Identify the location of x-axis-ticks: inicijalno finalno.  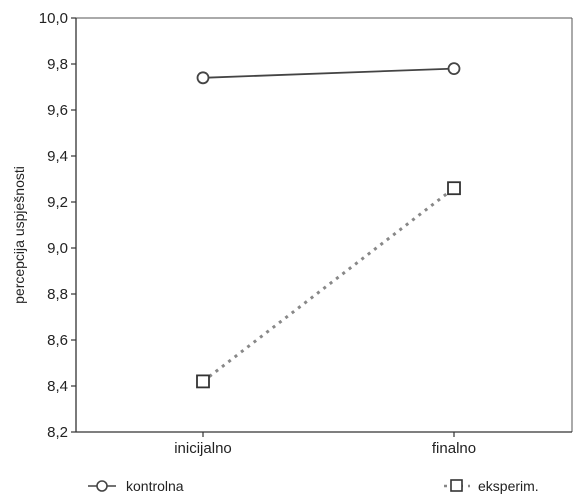
(325, 444).